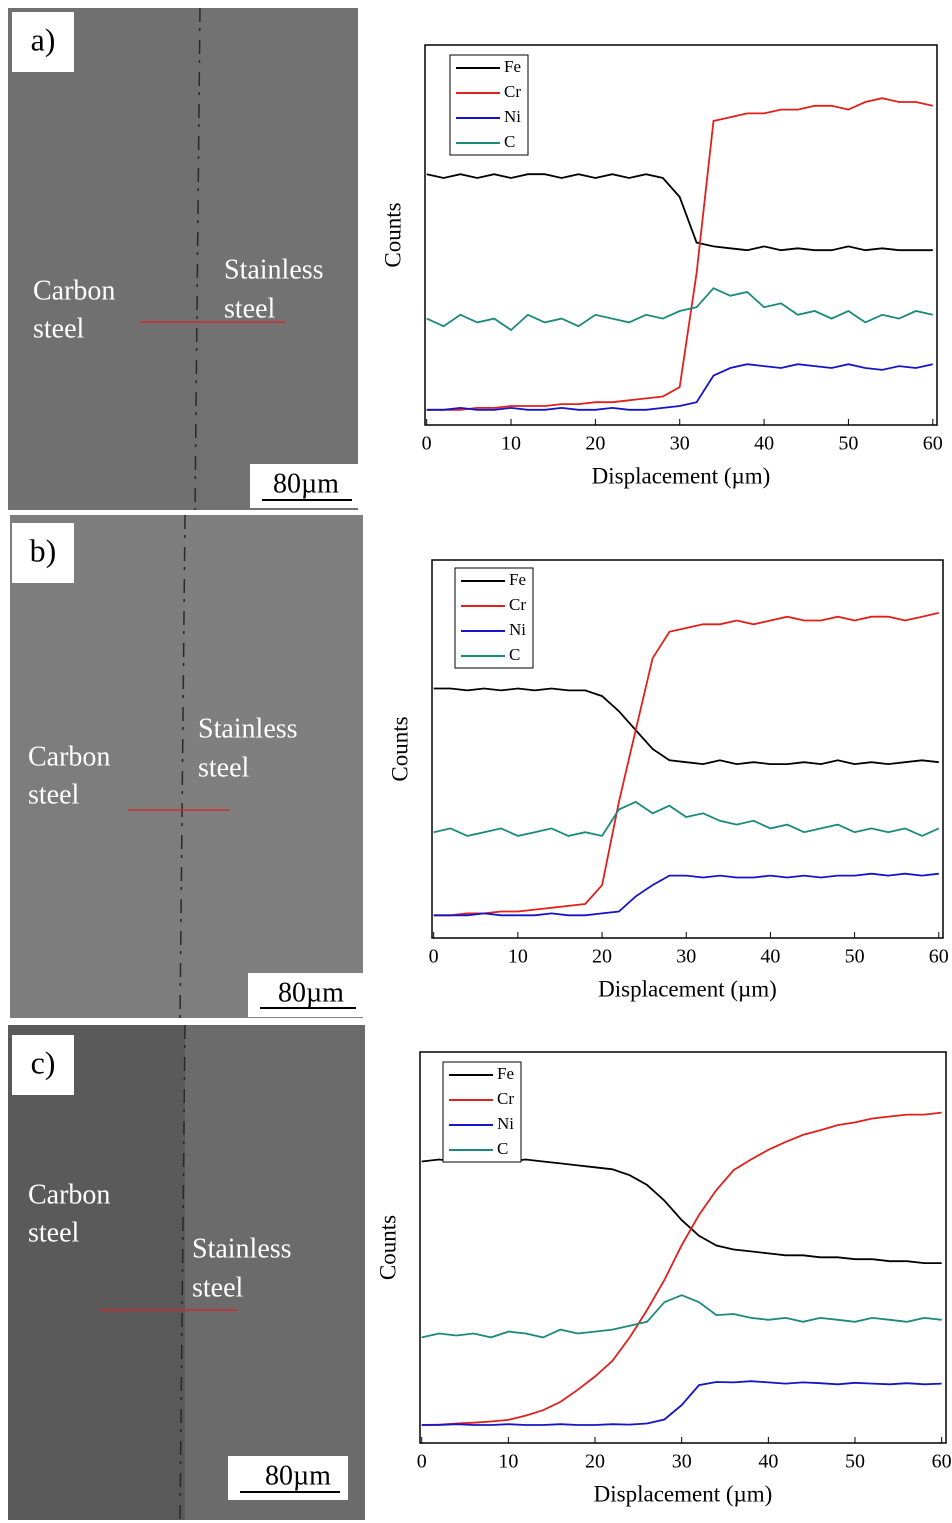 The image size is (952, 1523). What do you see at coordinates (43, 39) in the screenshot?
I see `panel-label: a)` at bounding box center [43, 39].